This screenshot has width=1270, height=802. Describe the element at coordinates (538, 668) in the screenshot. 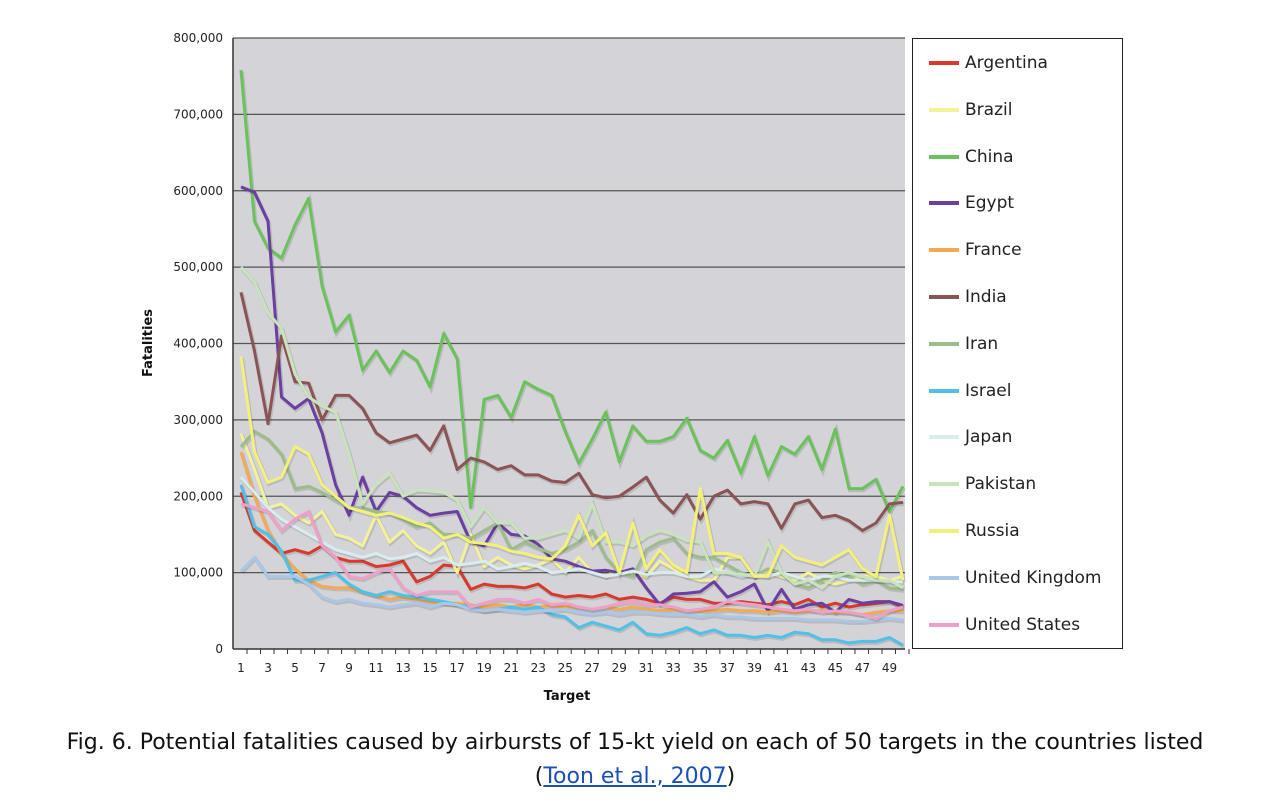

I see `x-tick-label: 23` at that location.